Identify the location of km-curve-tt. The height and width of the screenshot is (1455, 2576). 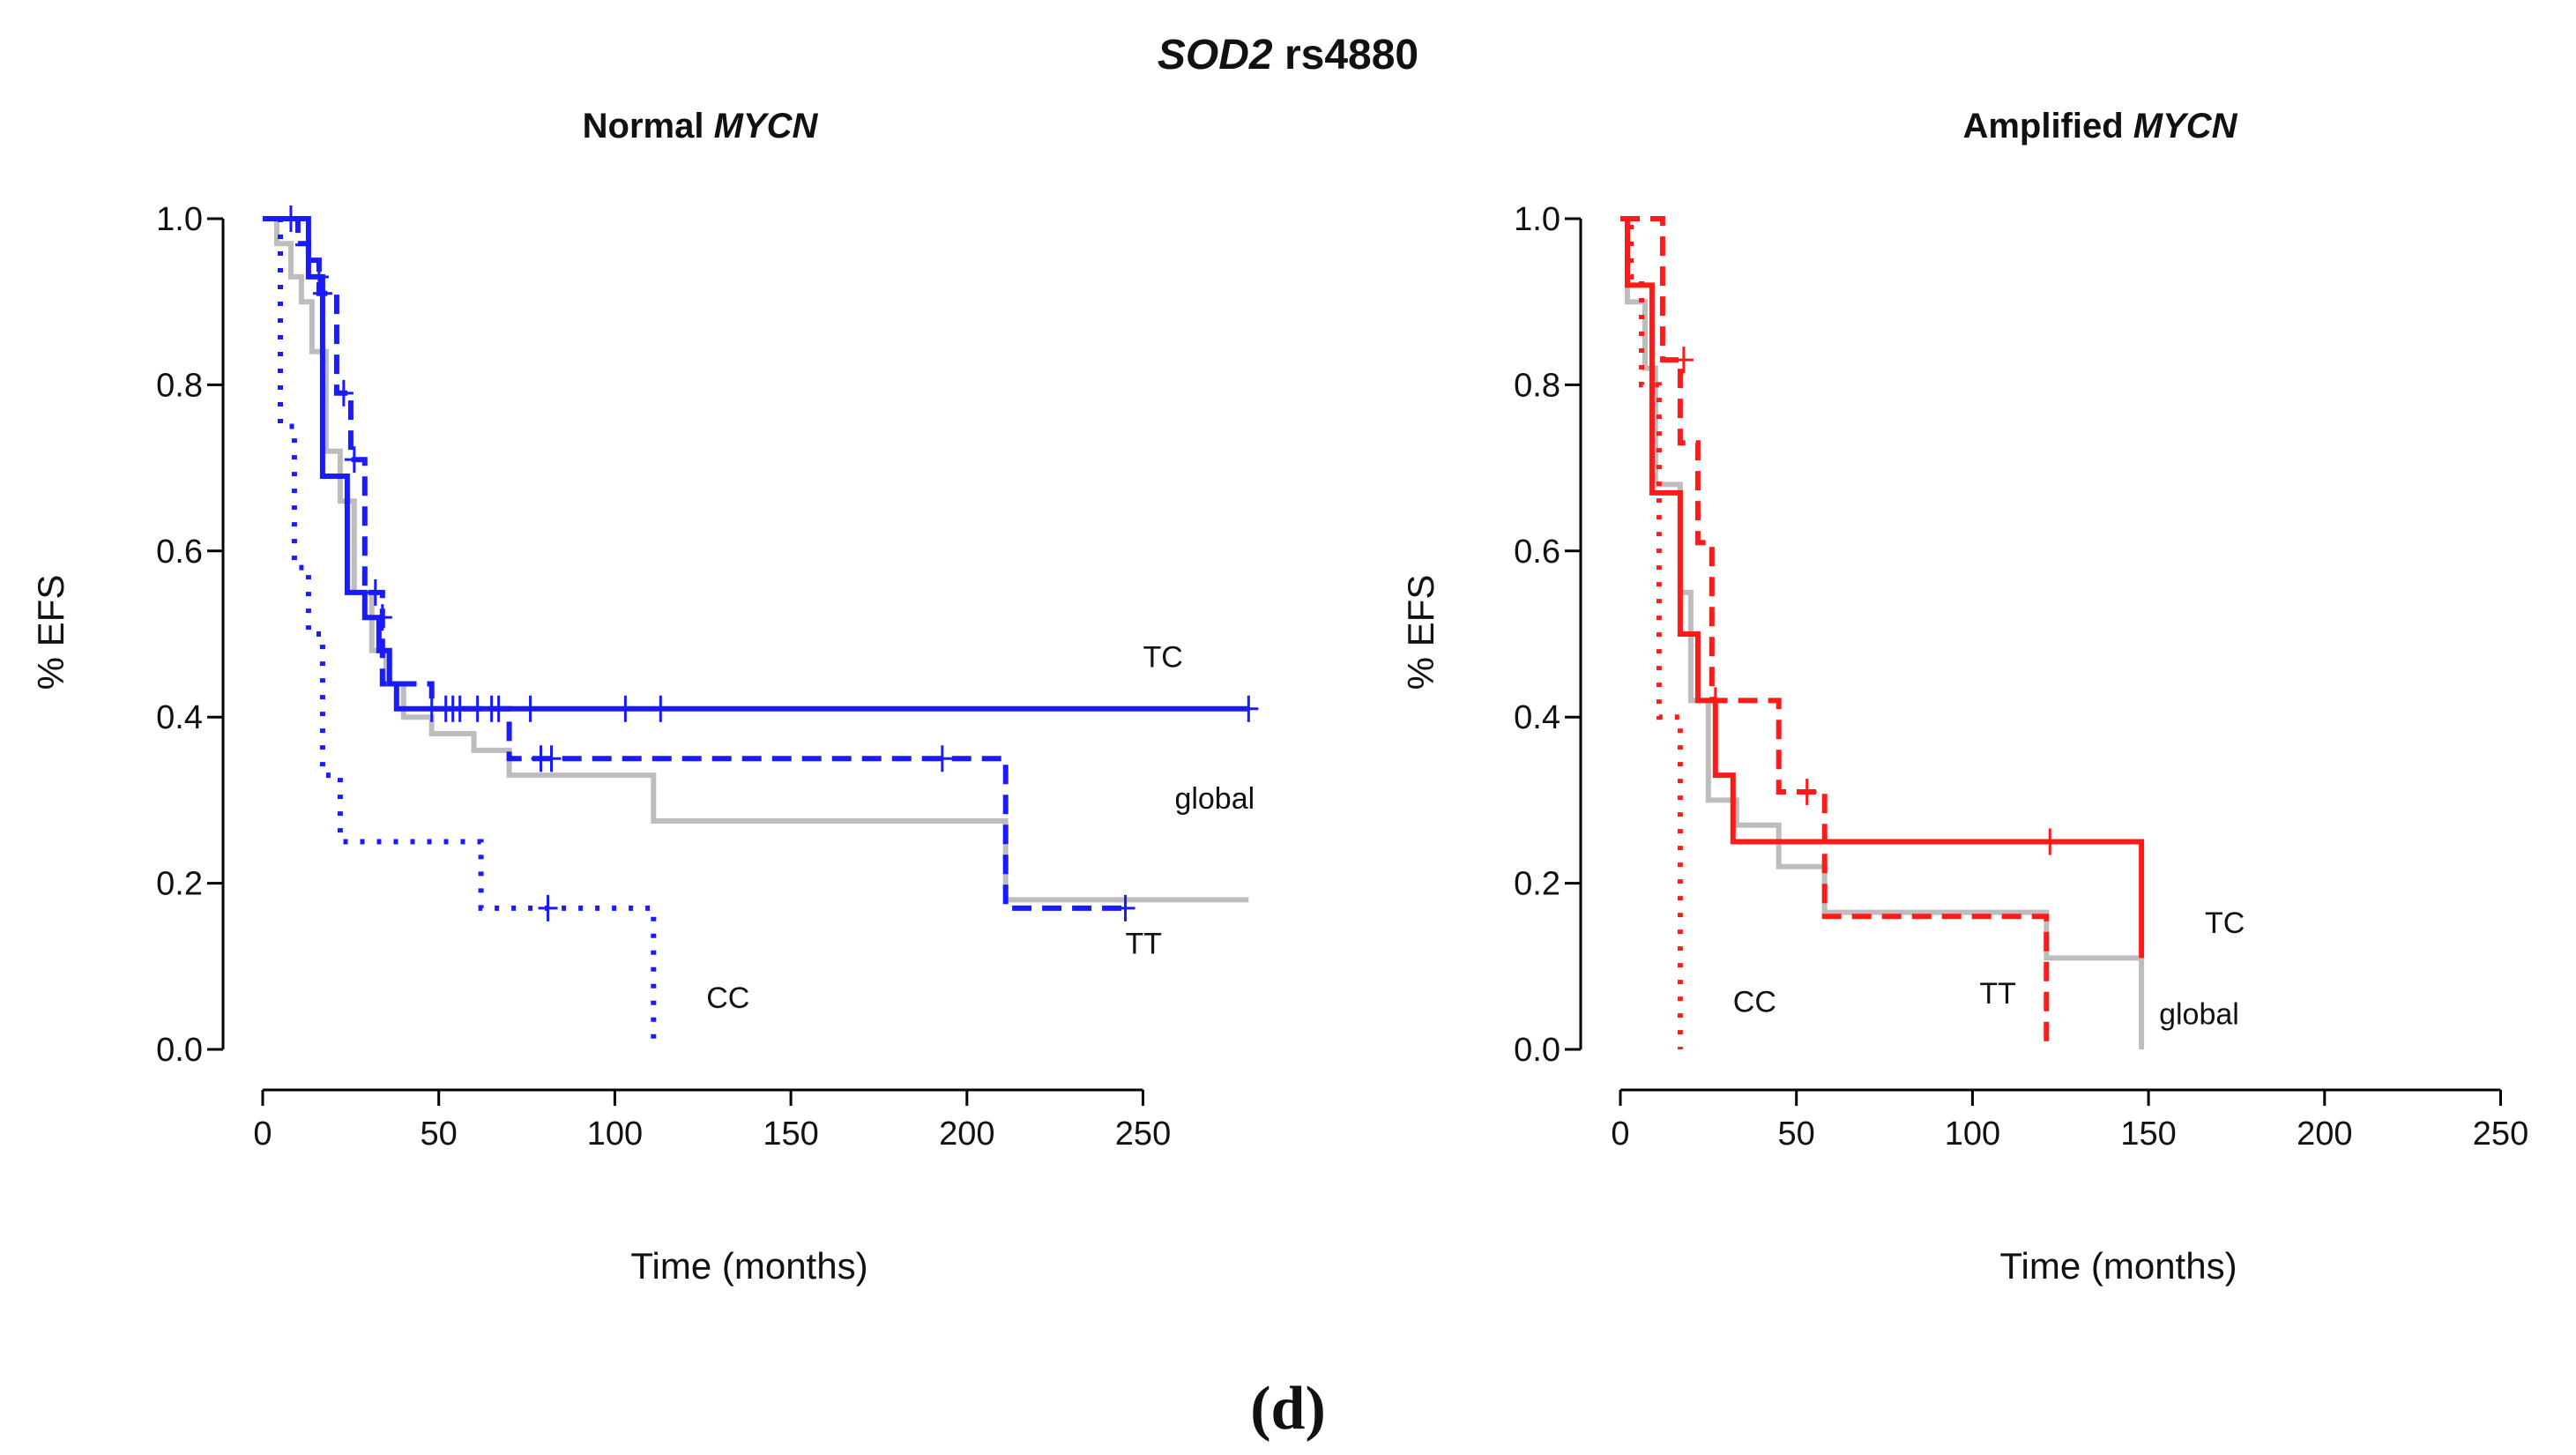
(1835, 632).